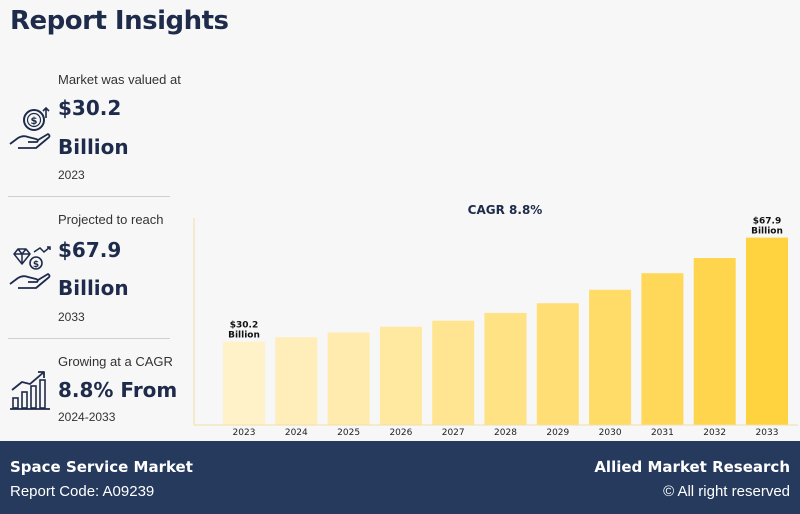 This screenshot has height=514, width=800. Describe the element at coordinates (505, 368) in the screenshot. I see `bar-2028` at that location.